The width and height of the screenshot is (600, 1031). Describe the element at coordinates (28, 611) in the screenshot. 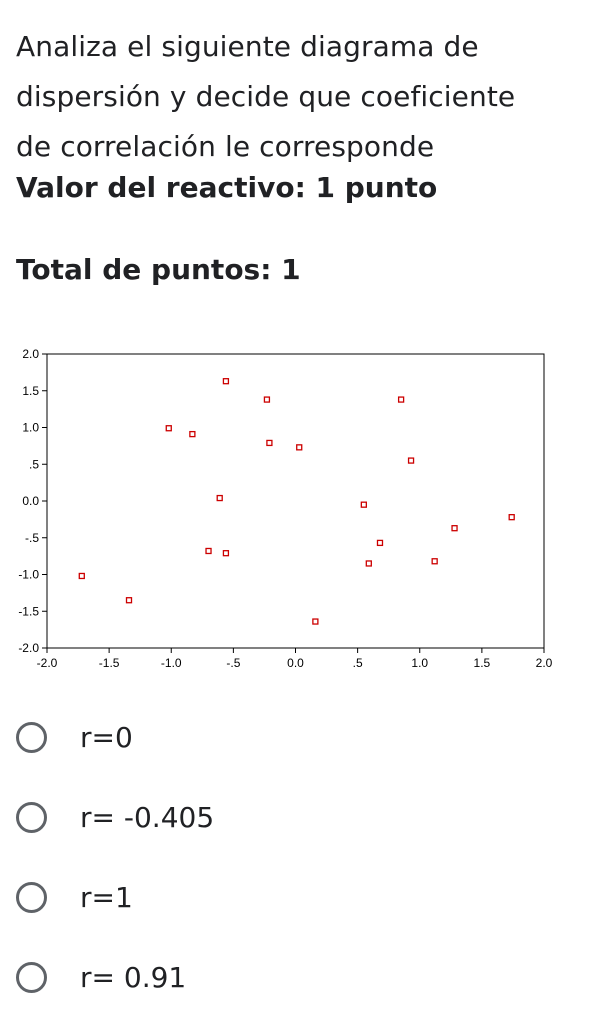

I see `y-tick-label: -1.5` at that location.